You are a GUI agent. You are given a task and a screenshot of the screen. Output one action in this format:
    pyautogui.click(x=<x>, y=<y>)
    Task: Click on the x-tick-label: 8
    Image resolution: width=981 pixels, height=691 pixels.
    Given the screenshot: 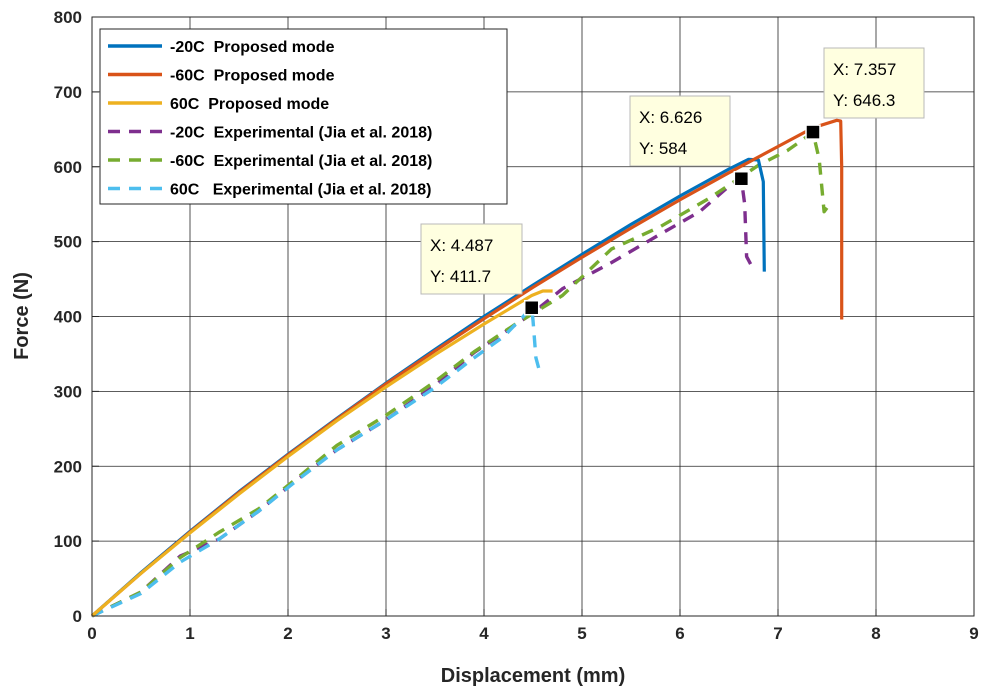 What is the action you would take?
    pyautogui.click(x=875, y=633)
    